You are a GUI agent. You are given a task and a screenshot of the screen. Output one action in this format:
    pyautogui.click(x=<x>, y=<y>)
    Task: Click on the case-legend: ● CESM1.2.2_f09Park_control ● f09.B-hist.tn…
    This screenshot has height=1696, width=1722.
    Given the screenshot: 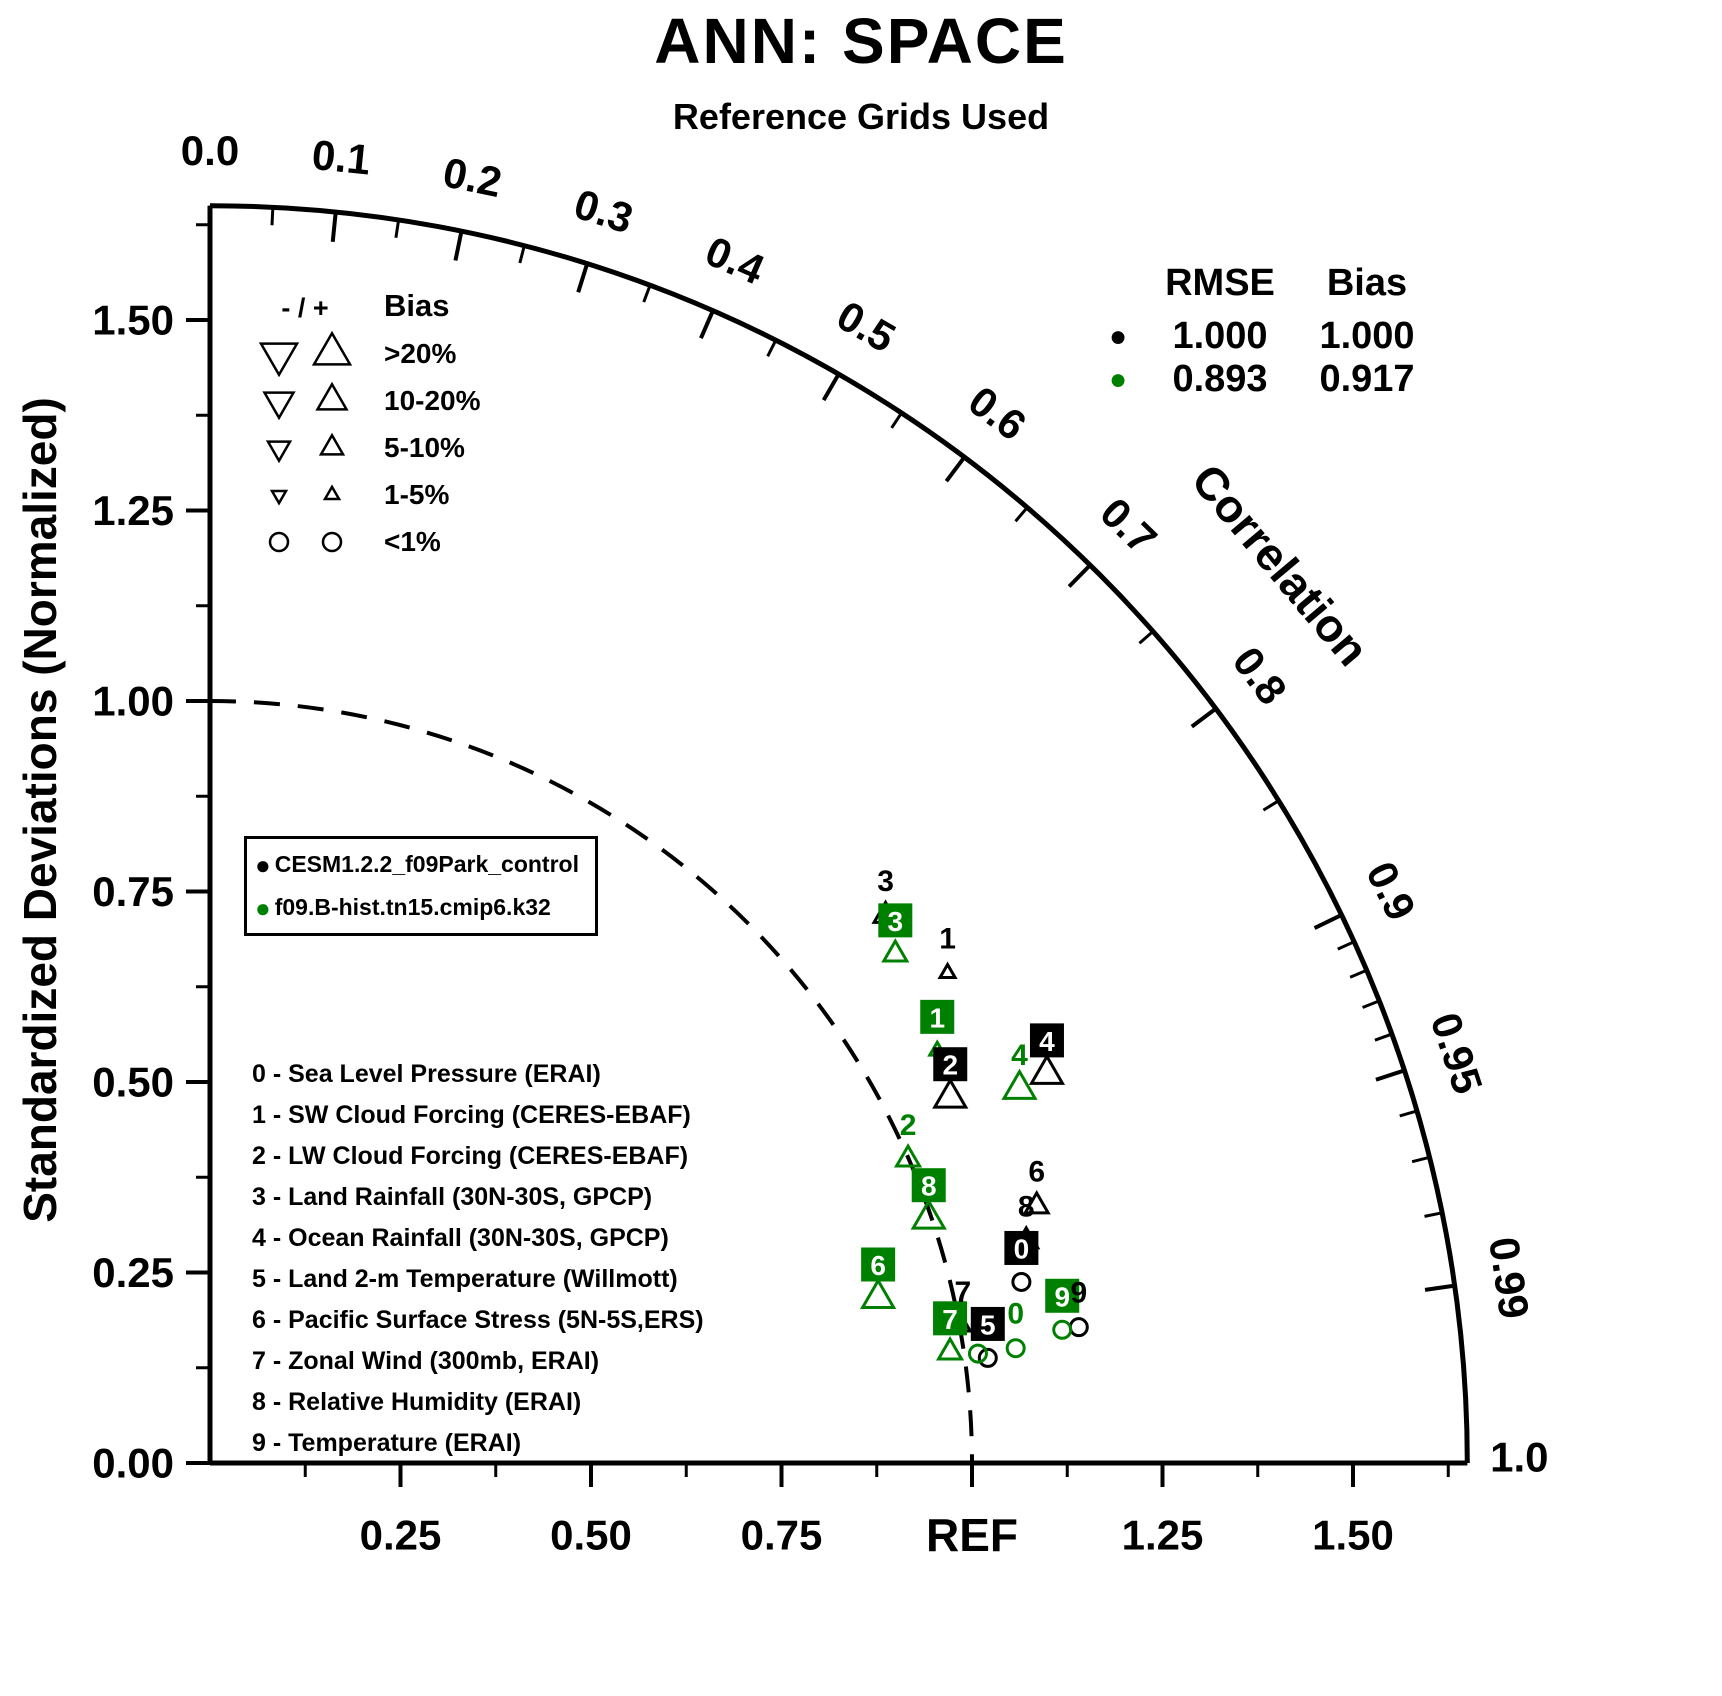 What is the action you would take?
    pyautogui.click(x=421, y=886)
    